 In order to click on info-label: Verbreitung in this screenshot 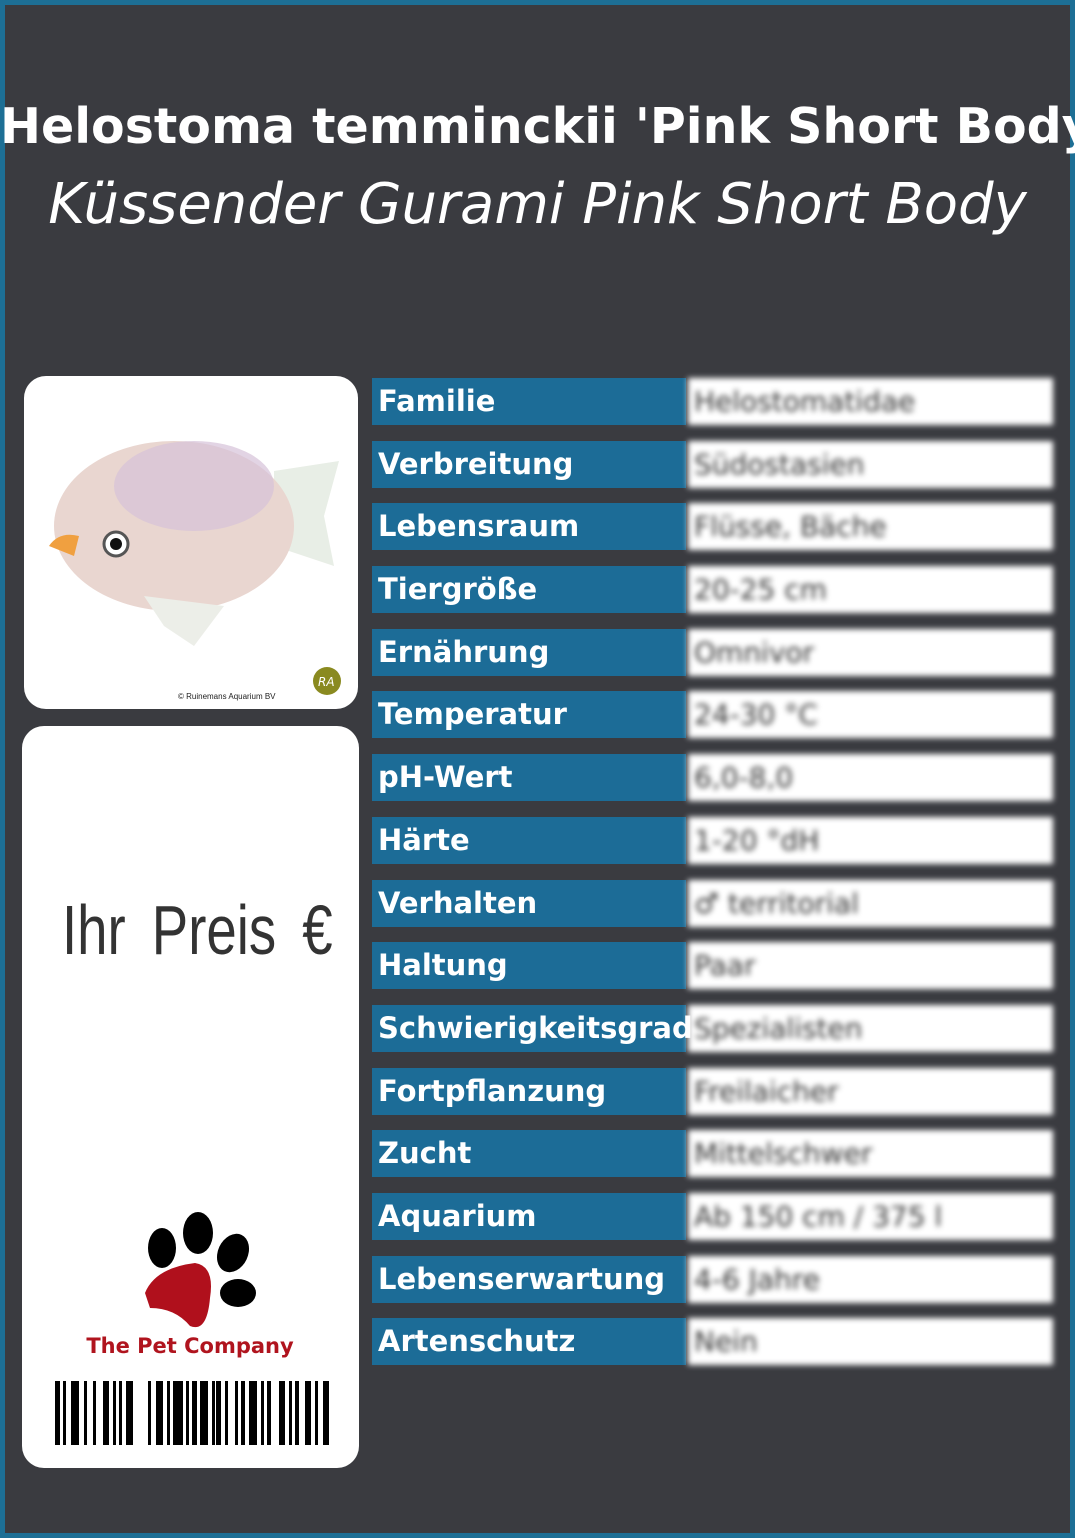, I will do `click(529, 464)`.